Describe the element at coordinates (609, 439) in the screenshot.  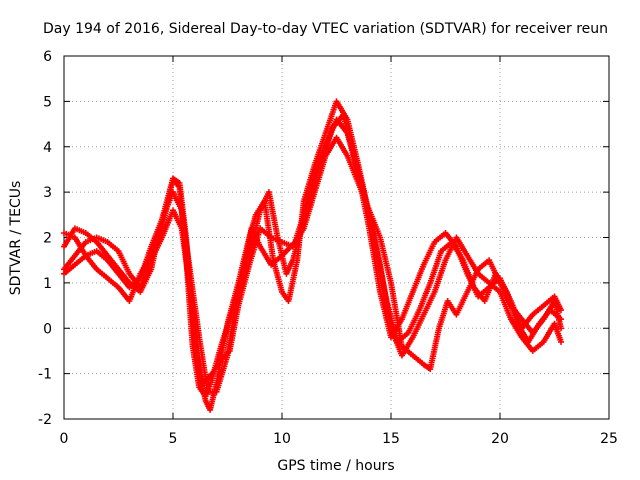
I see `x-tick-label: 25` at that location.